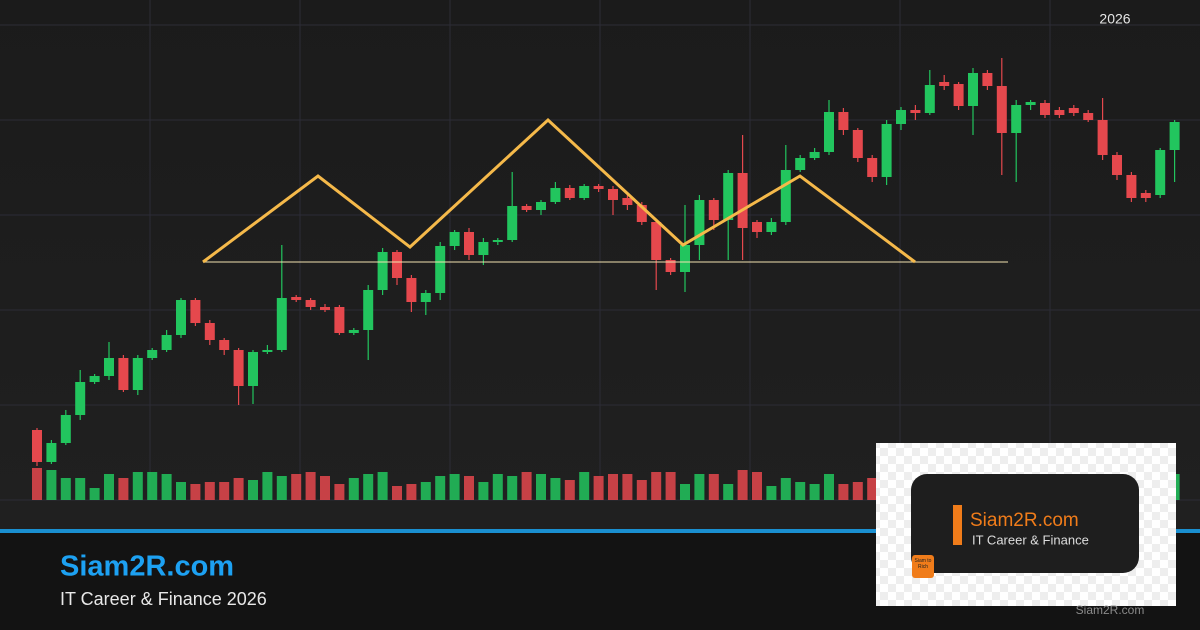 Image resolution: width=1200 pixels, height=630 pixels. What do you see at coordinates (600, 531) in the screenshot?
I see `footer-rule` at bounding box center [600, 531].